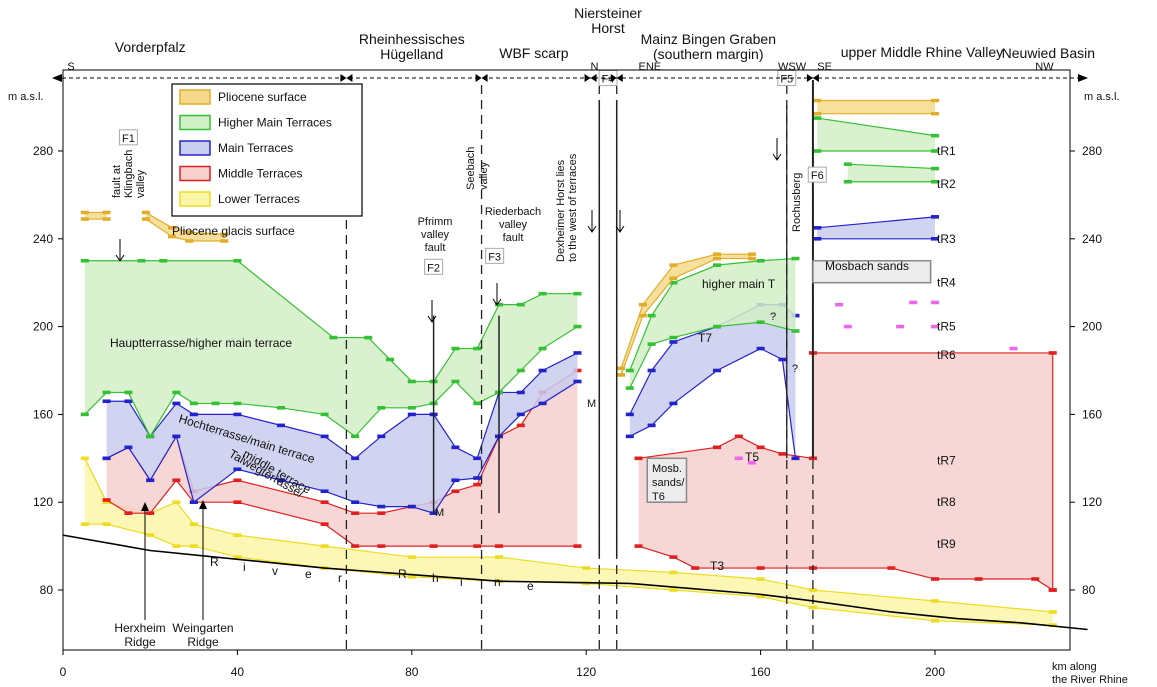  What do you see at coordinates (43, 327) in the screenshot?
I see `y-tick-label-left: 200` at bounding box center [43, 327].